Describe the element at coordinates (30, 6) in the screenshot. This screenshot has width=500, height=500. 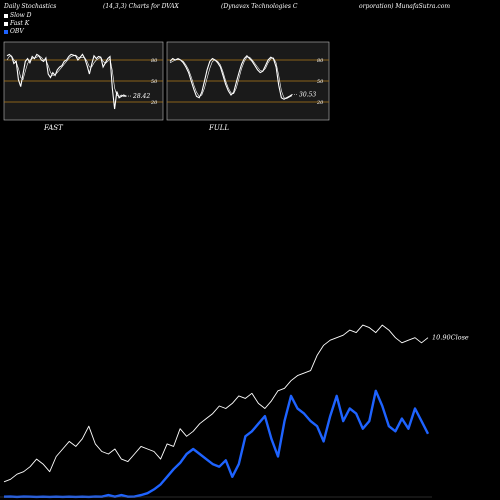
I see `chart-header-left: Daily Stochastics` at that location.